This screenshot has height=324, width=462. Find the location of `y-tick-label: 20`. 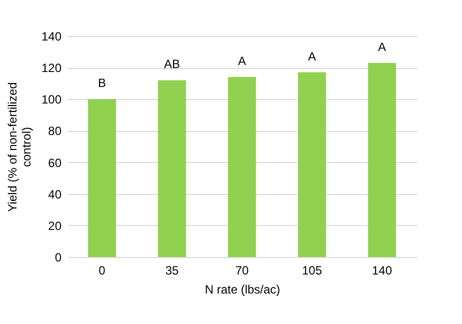

y-tick-label: 20 is located at coordinates (55, 225).